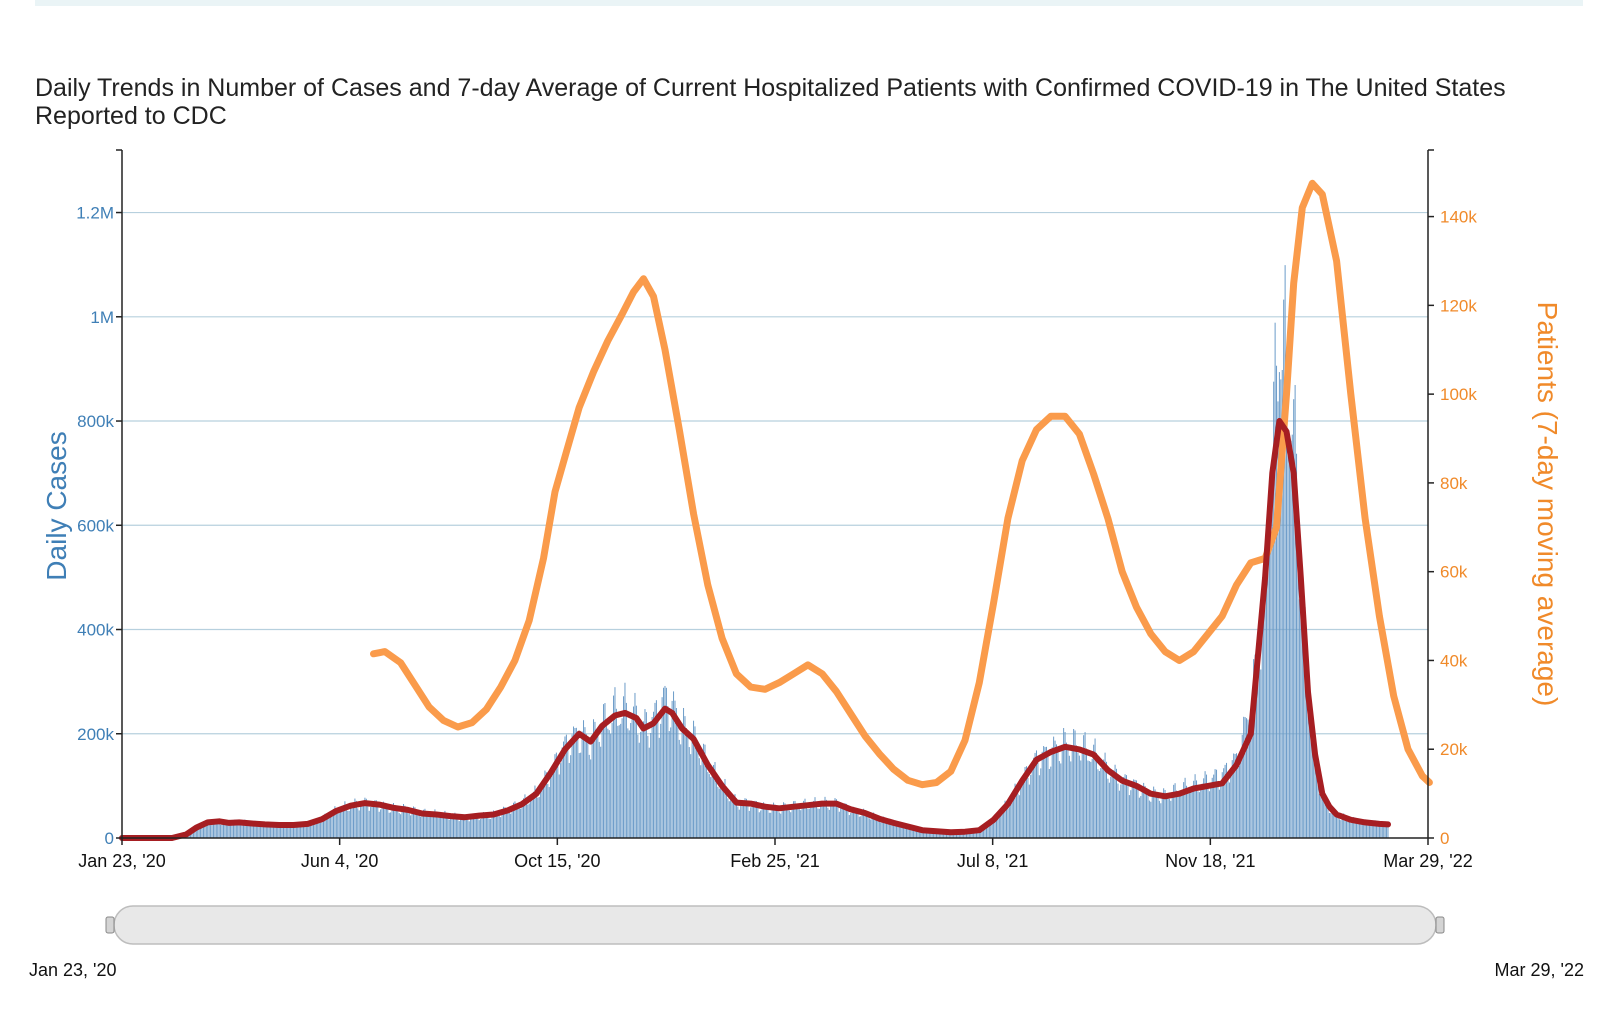 The width and height of the screenshot is (1618, 1014). Describe the element at coordinates (775, 925) in the screenshot. I see `range-slider` at that location.